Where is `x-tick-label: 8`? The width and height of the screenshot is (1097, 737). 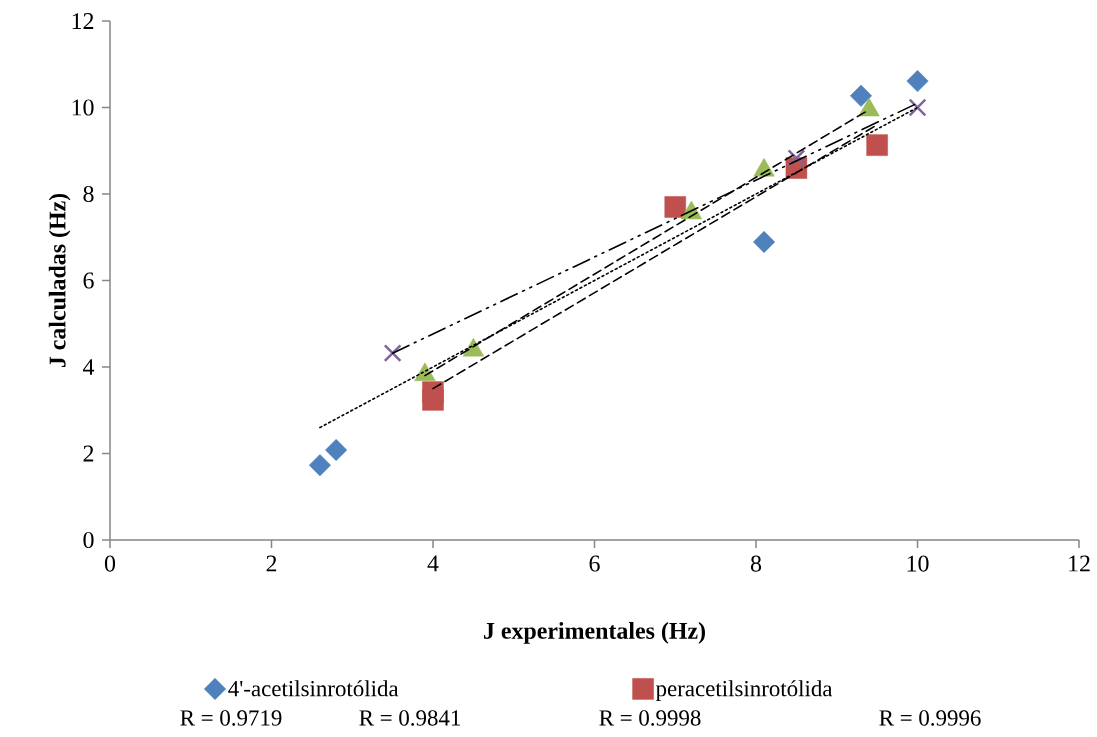
x-tick-label: 8 is located at coordinates (756, 563).